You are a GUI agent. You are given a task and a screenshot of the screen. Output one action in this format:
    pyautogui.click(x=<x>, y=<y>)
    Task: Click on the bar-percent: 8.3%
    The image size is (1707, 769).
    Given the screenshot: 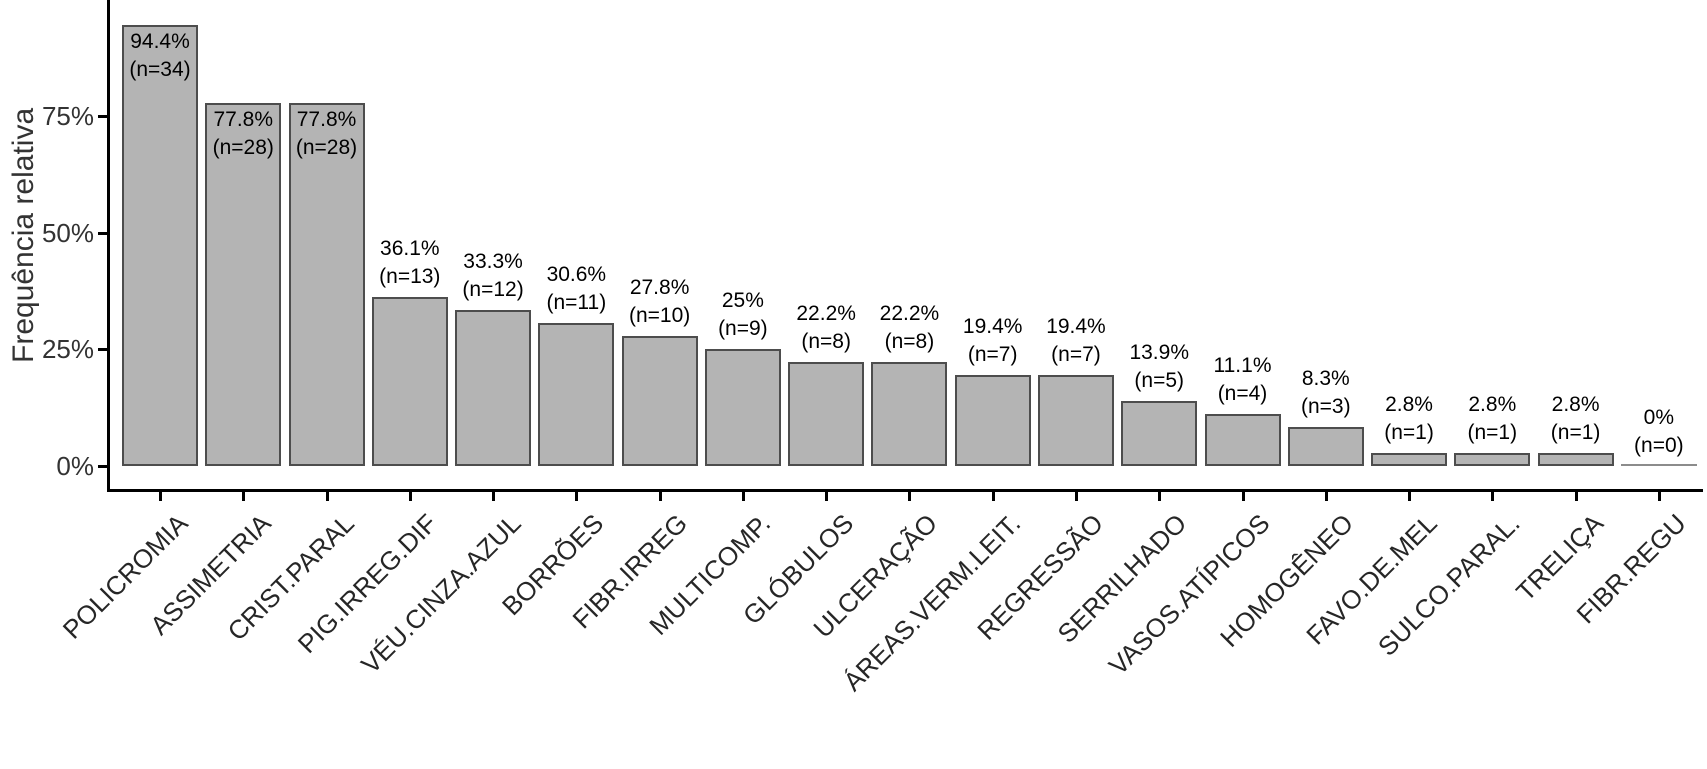 What is the action you would take?
    pyautogui.click(x=1325, y=378)
    